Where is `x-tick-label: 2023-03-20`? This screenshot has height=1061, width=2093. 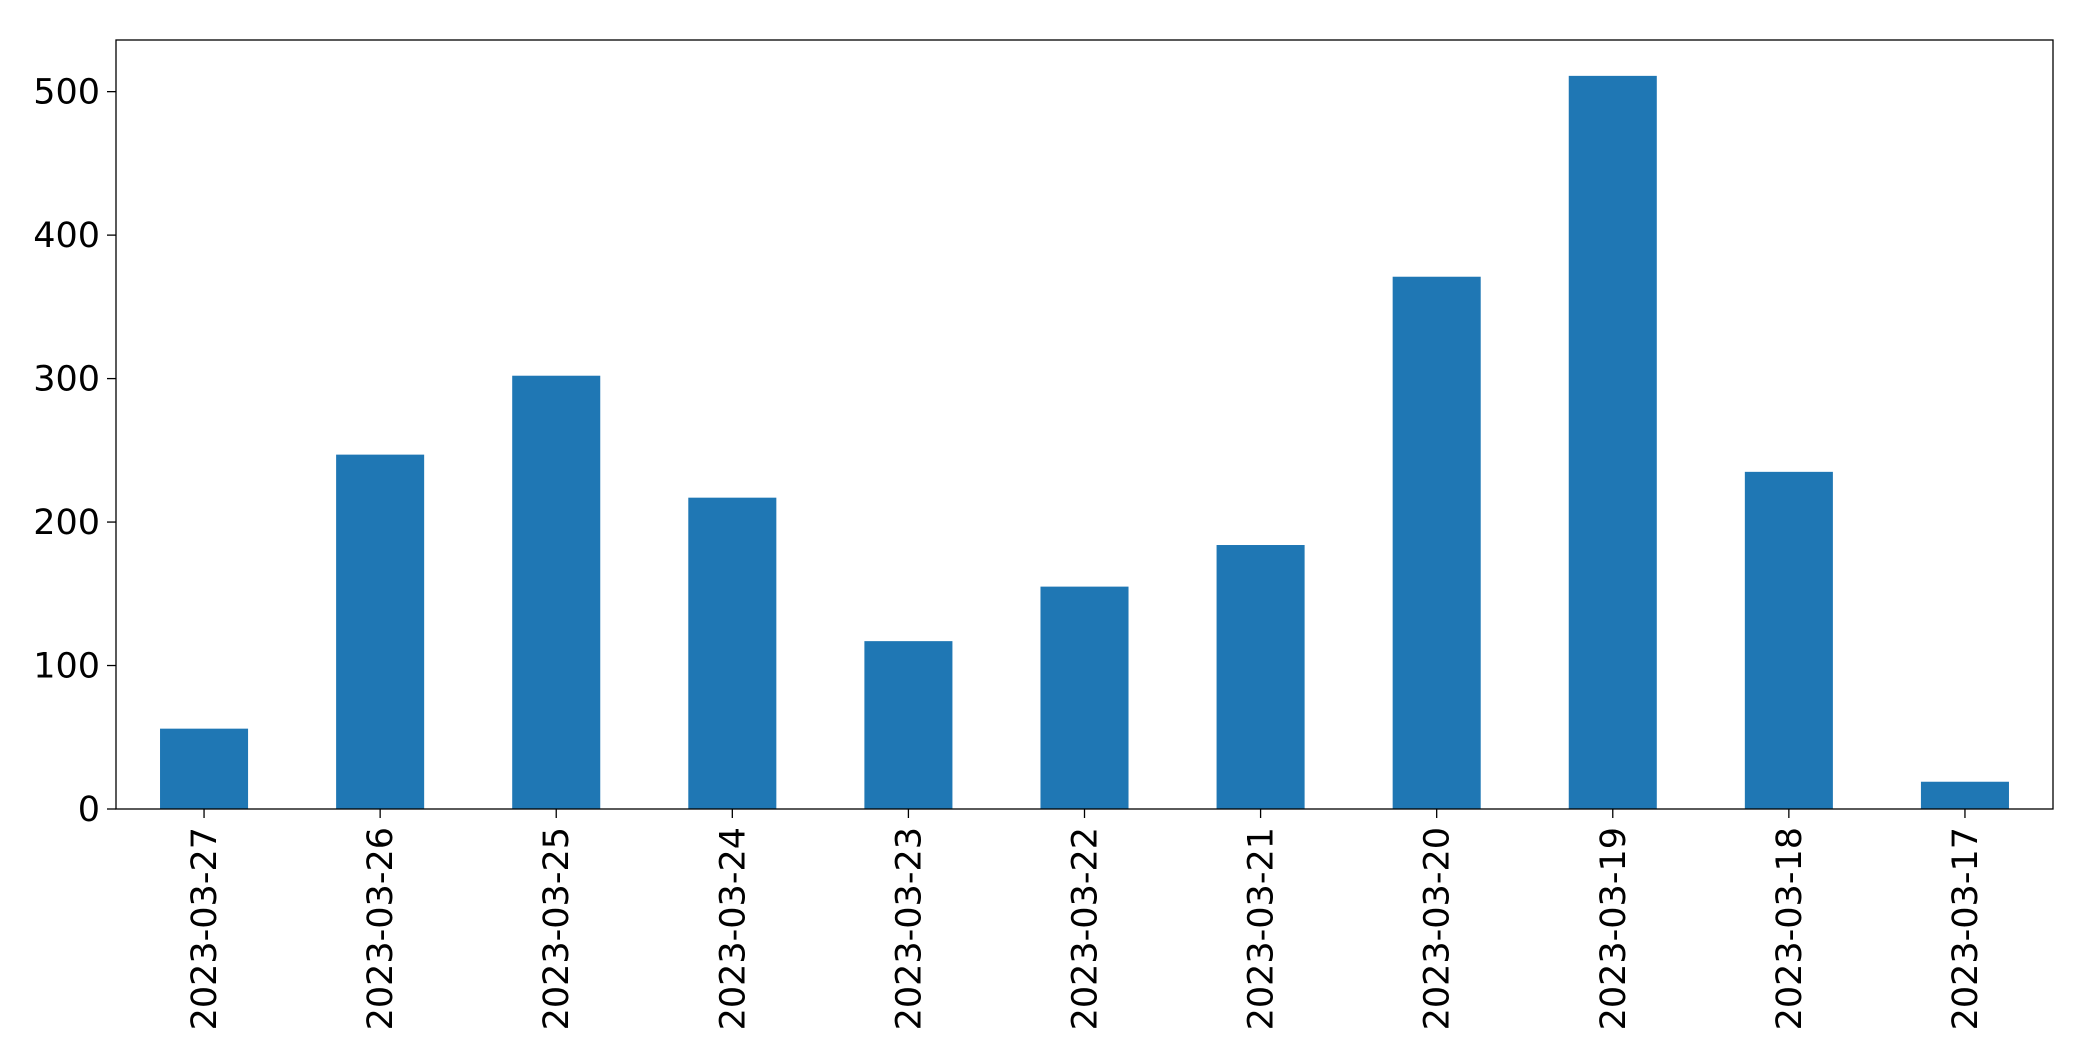
x-tick-label: 2023-03-20 is located at coordinates (1438, 928).